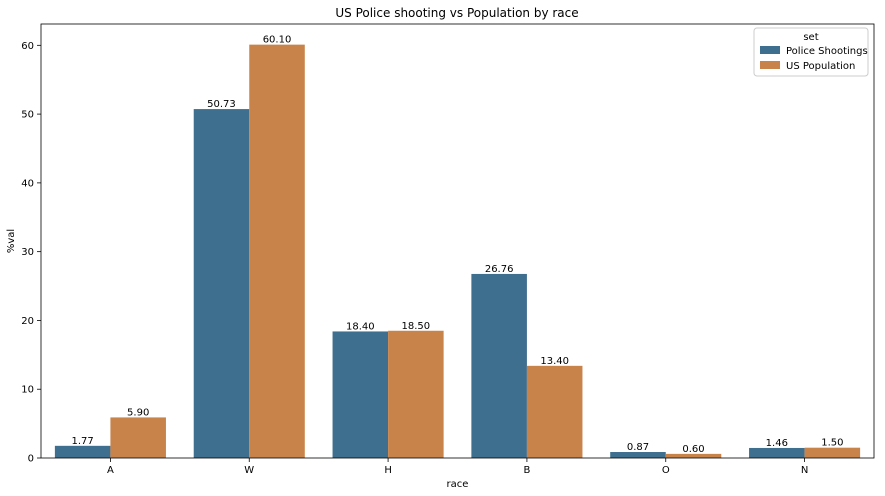 This screenshot has width=885, height=496. Describe the element at coordinates (458, 484) in the screenshot. I see `x-axis-label: race` at that location.